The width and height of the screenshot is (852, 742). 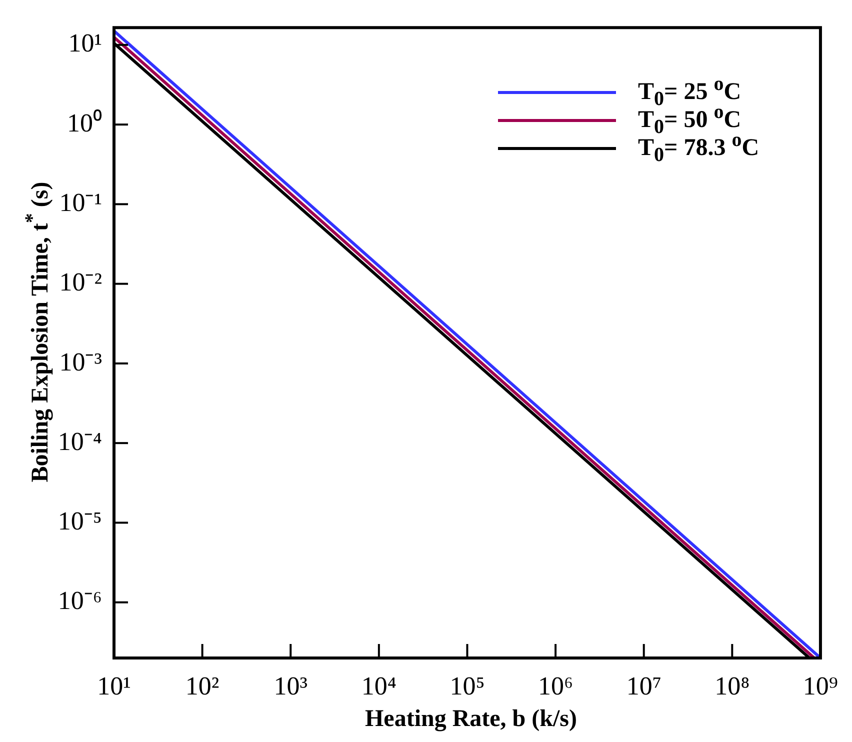 What do you see at coordinates (291, 685) in the screenshot?
I see `x-tick-label: 10³` at bounding box center [291, 685].